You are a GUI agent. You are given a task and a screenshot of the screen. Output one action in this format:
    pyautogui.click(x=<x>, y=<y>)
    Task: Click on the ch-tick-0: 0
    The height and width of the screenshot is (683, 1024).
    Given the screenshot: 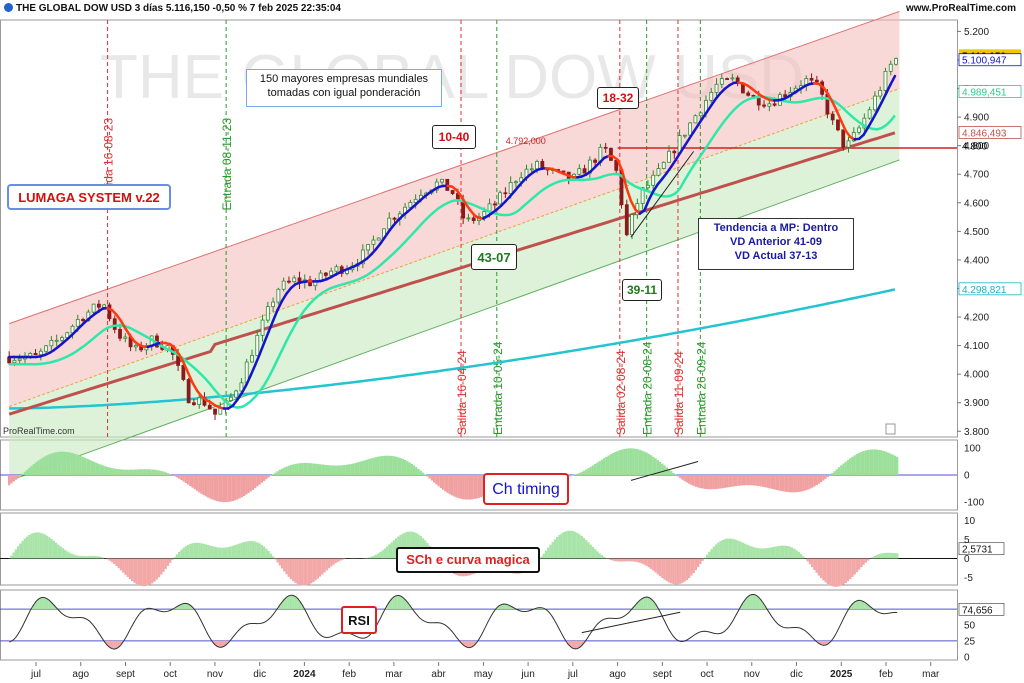 What is the action you would take?
    pyautogui.click(x=967, y=476)
    